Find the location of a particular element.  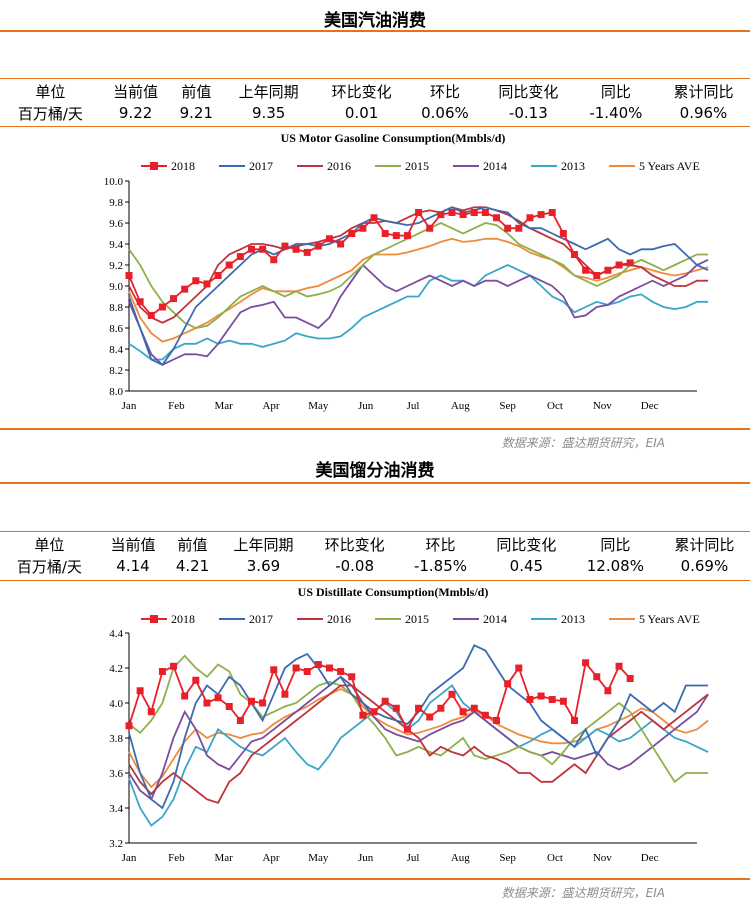

x-tick-label: Jul is located at coordinates (413, 406).